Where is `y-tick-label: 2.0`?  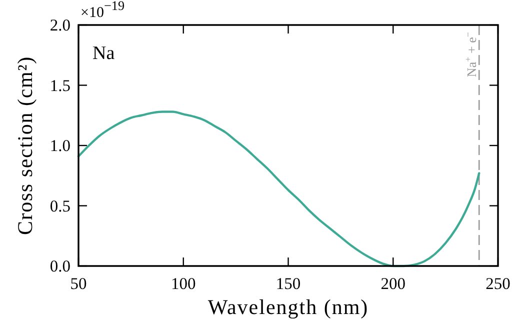
y-tick-label: 2.0 is located at coordinates (60, 25).